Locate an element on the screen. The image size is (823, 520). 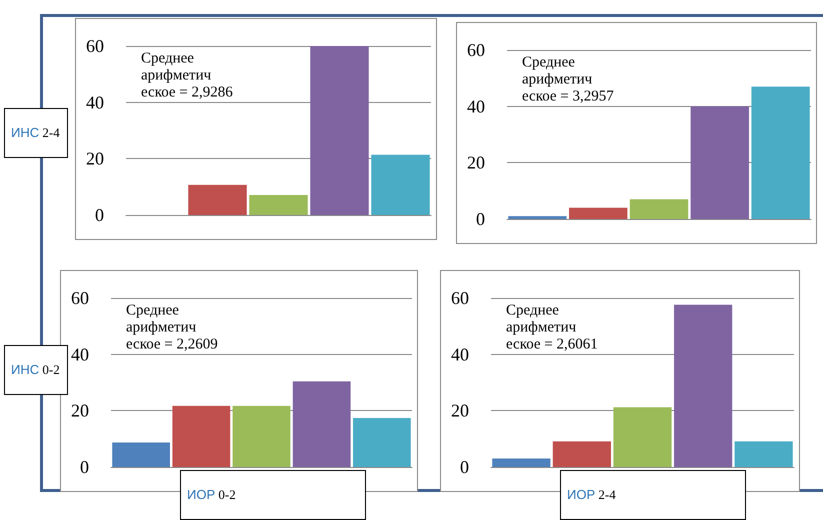
x-axis-title: ИОР 0-2 is located at coordinates (211, 494).